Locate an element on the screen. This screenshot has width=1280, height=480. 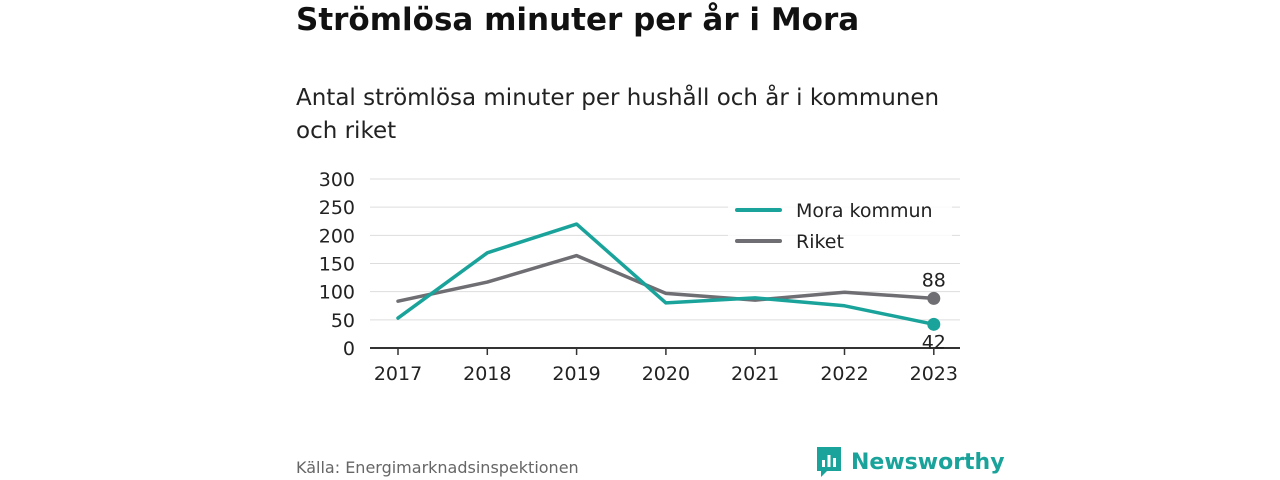
y-tick-label: 50 is located at coordinates (343, 321).